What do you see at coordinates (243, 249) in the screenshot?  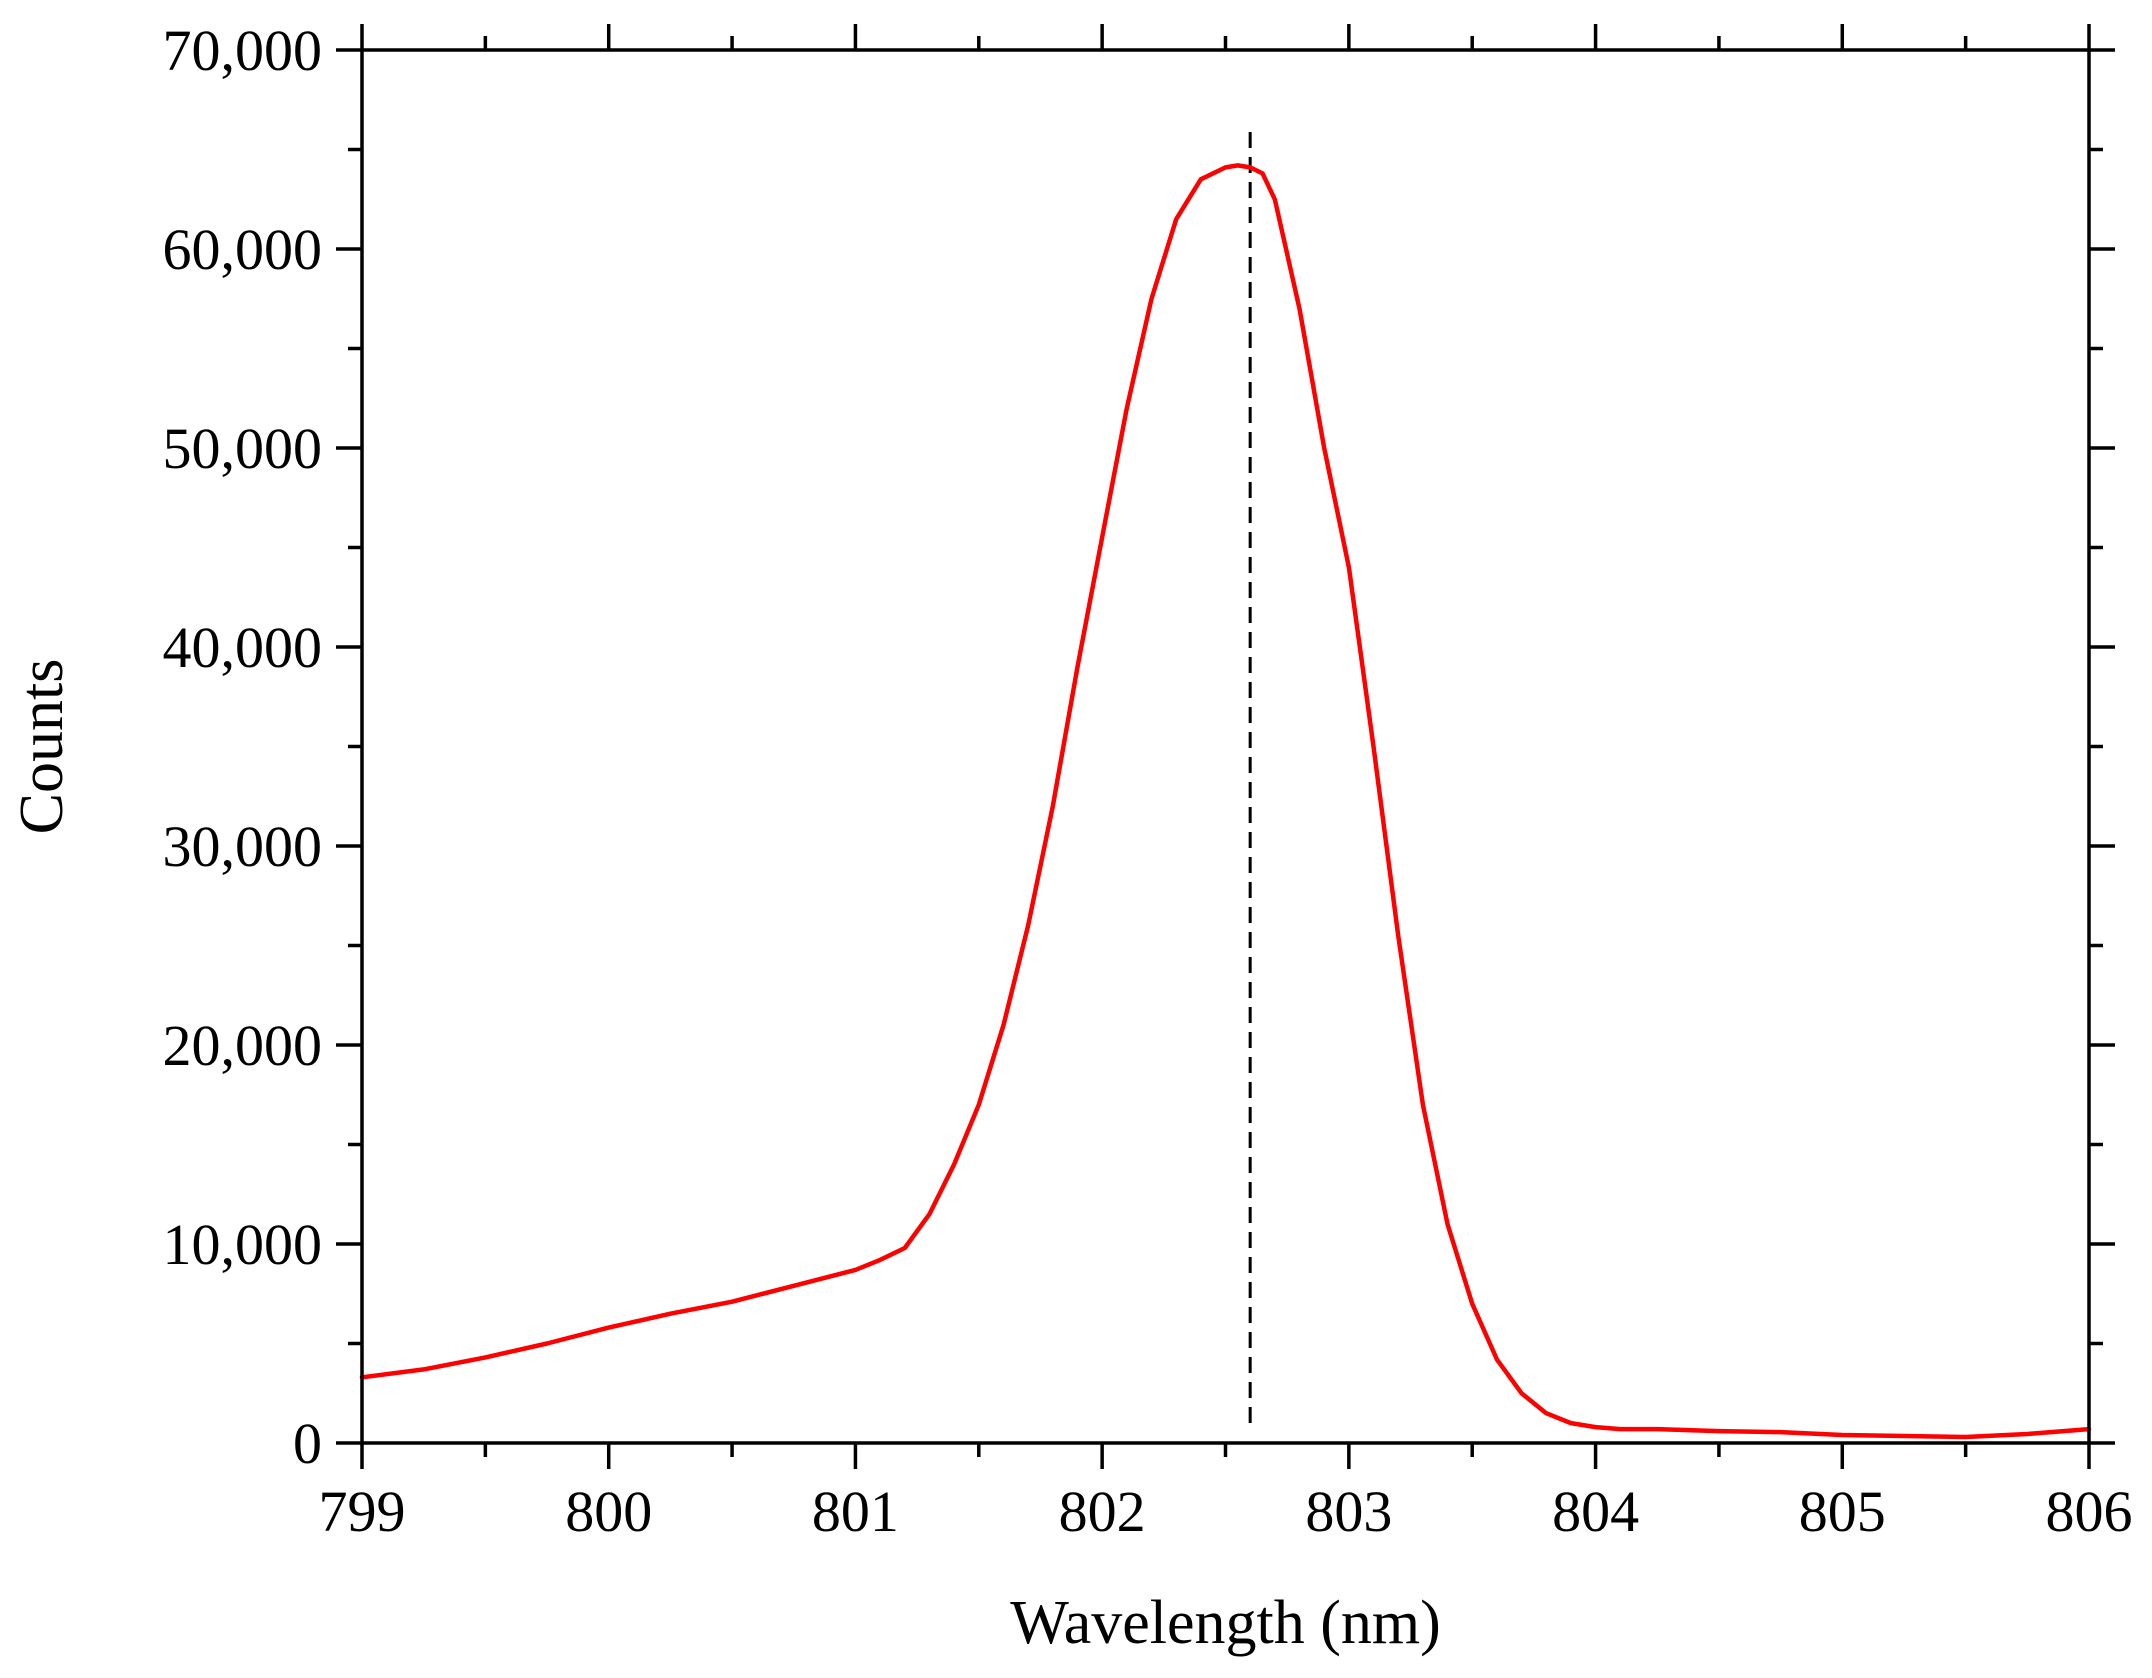 I see `y-tick-label: 60,000` at bounding box center [243, 249].